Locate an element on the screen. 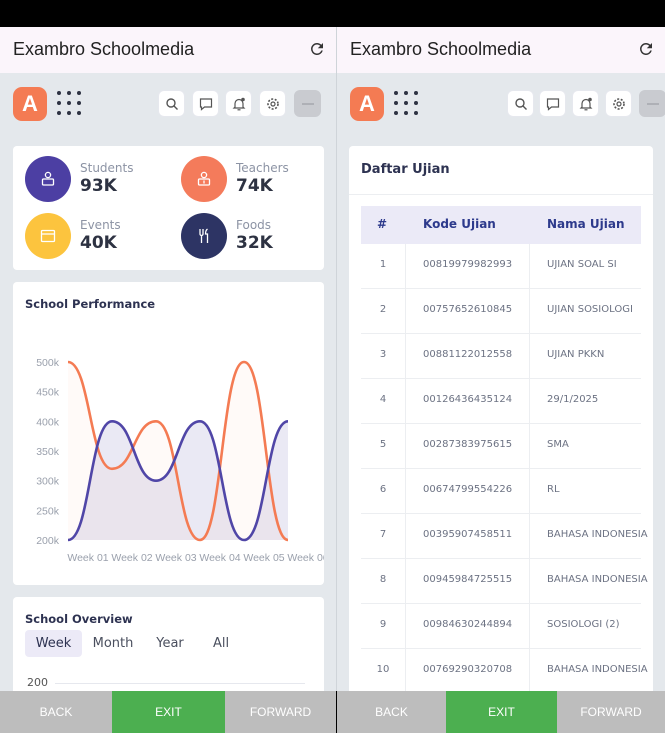 This screenshot has width=665, height=733. y-tick-label: 350k is located at coordinates (48, 452).